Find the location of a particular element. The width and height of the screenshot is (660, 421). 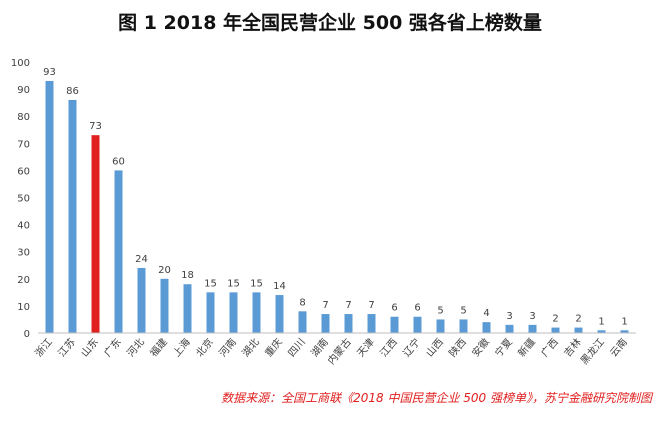

y-tick-label: 50 is located at coordinates (23, 199).